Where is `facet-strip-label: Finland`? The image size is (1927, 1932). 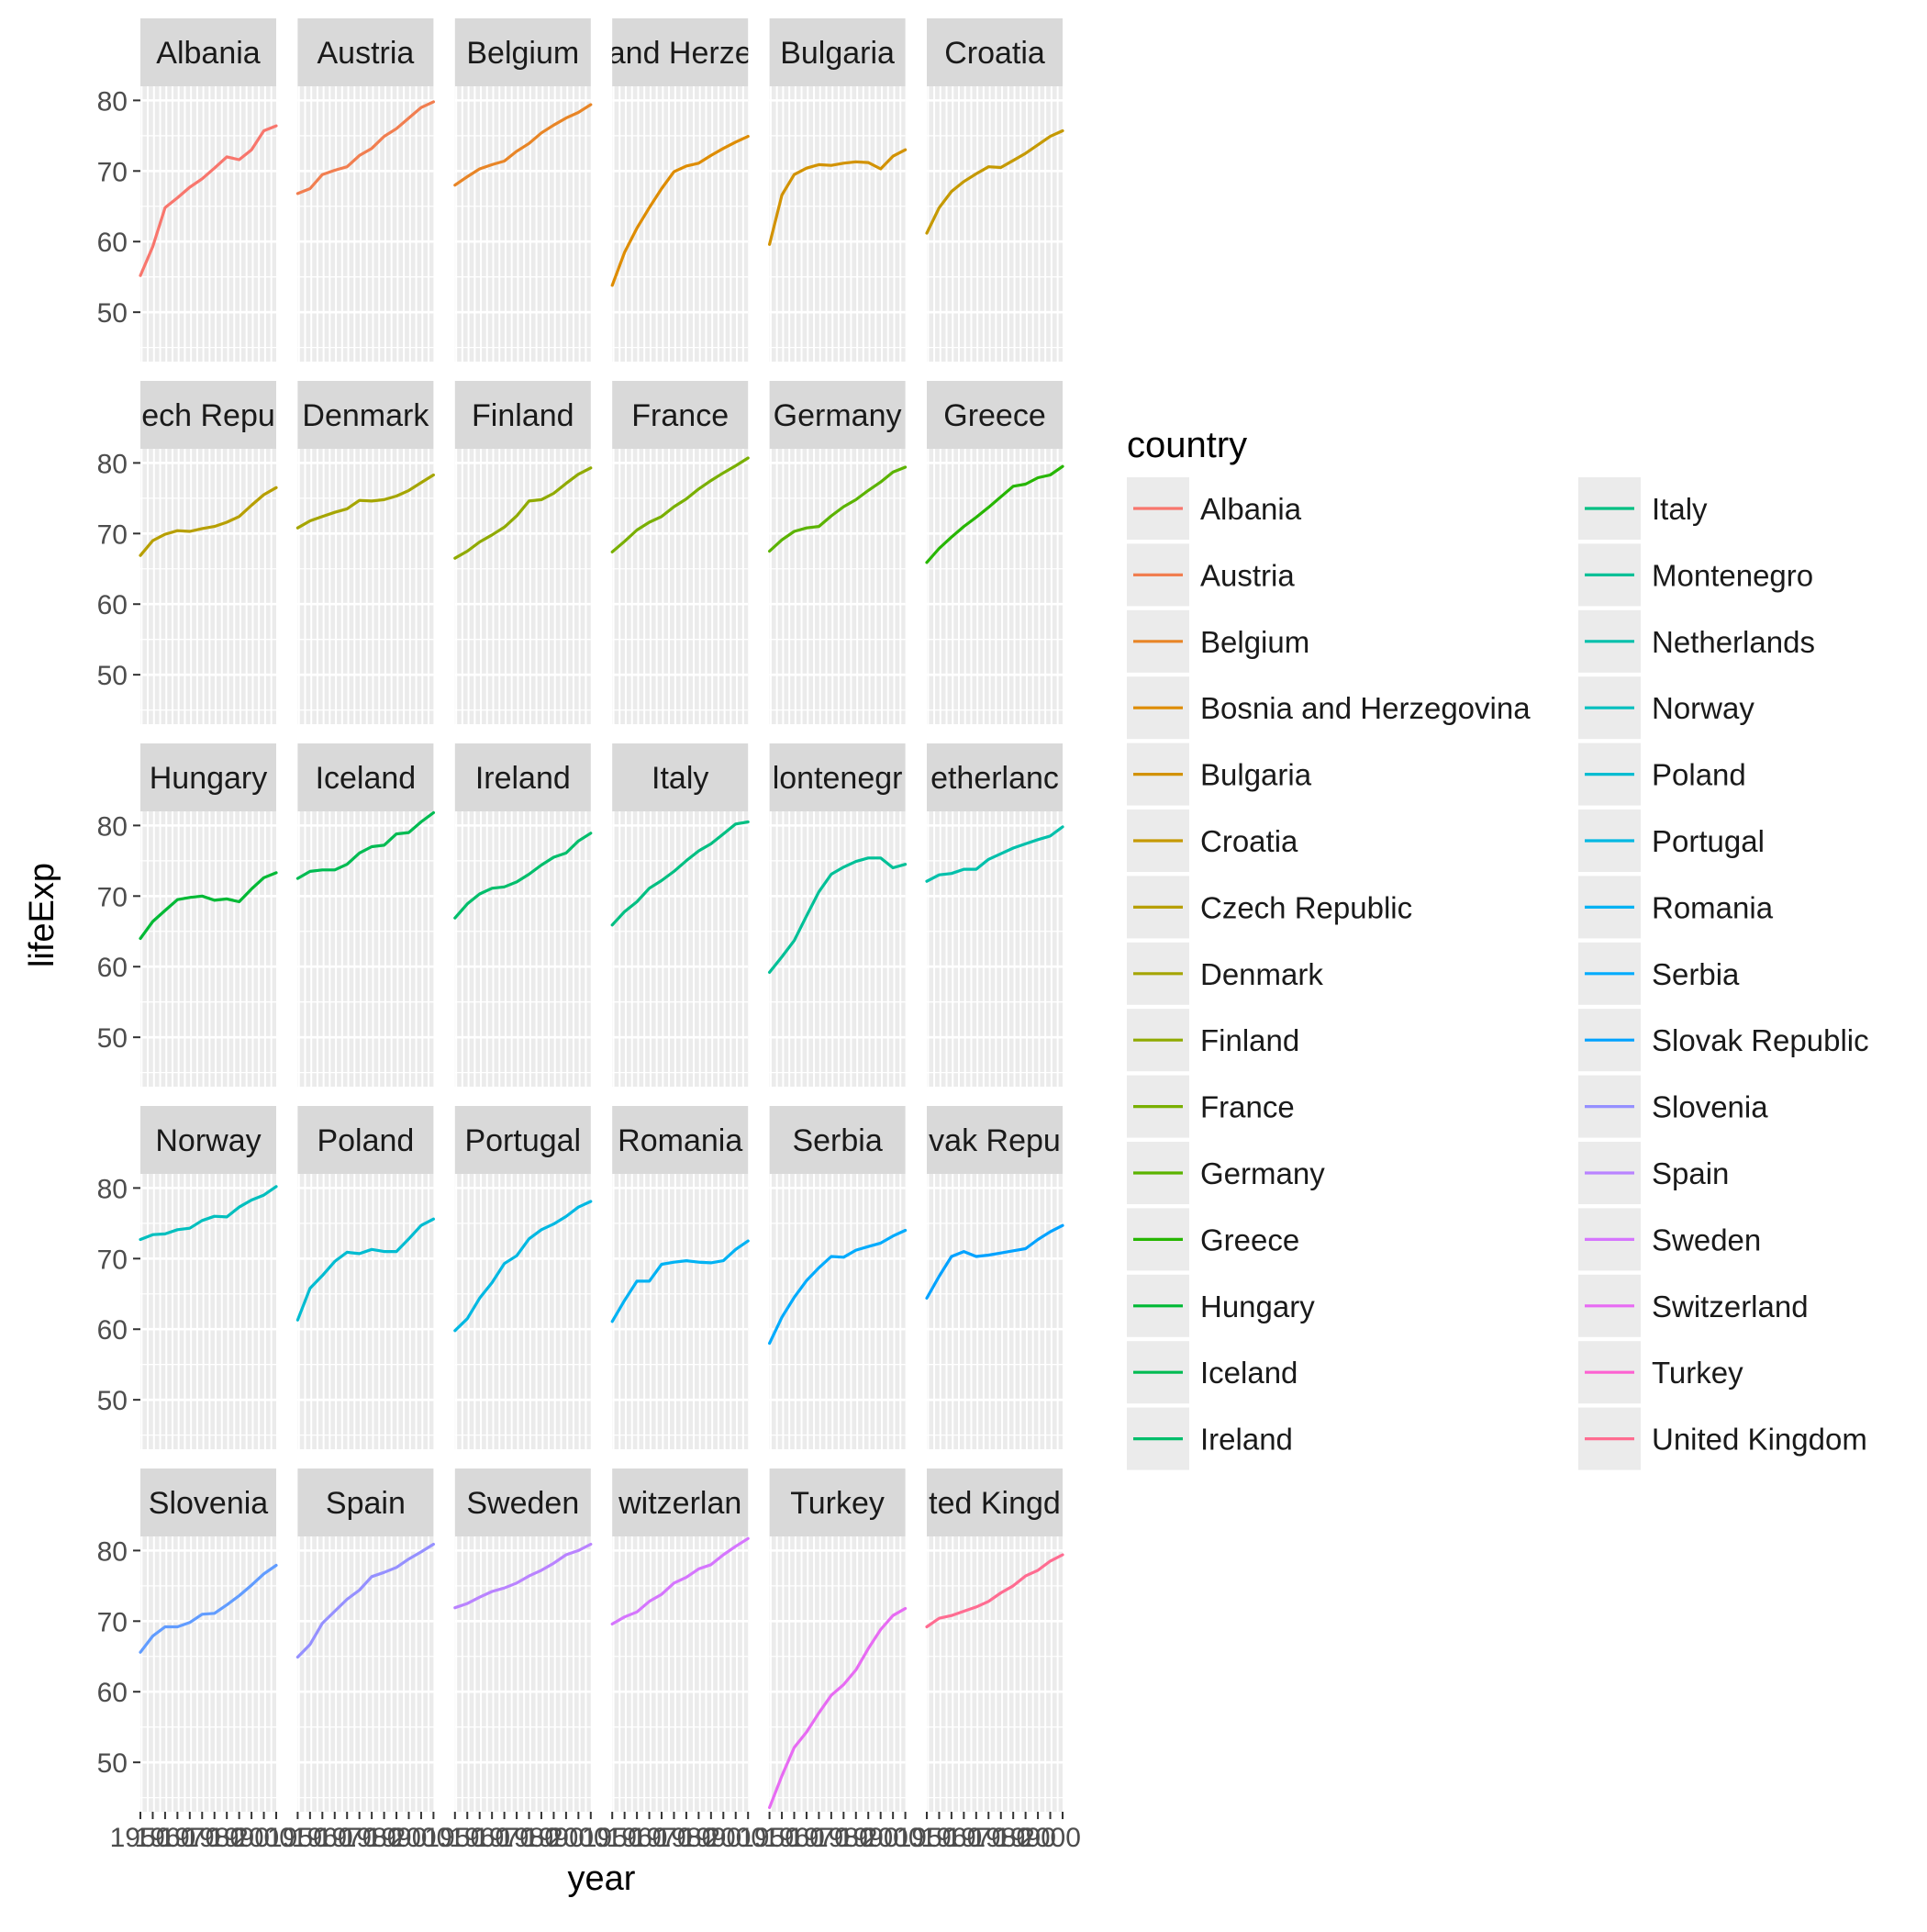
facet-strip-label: Finland is located at coordinates (523, 415).